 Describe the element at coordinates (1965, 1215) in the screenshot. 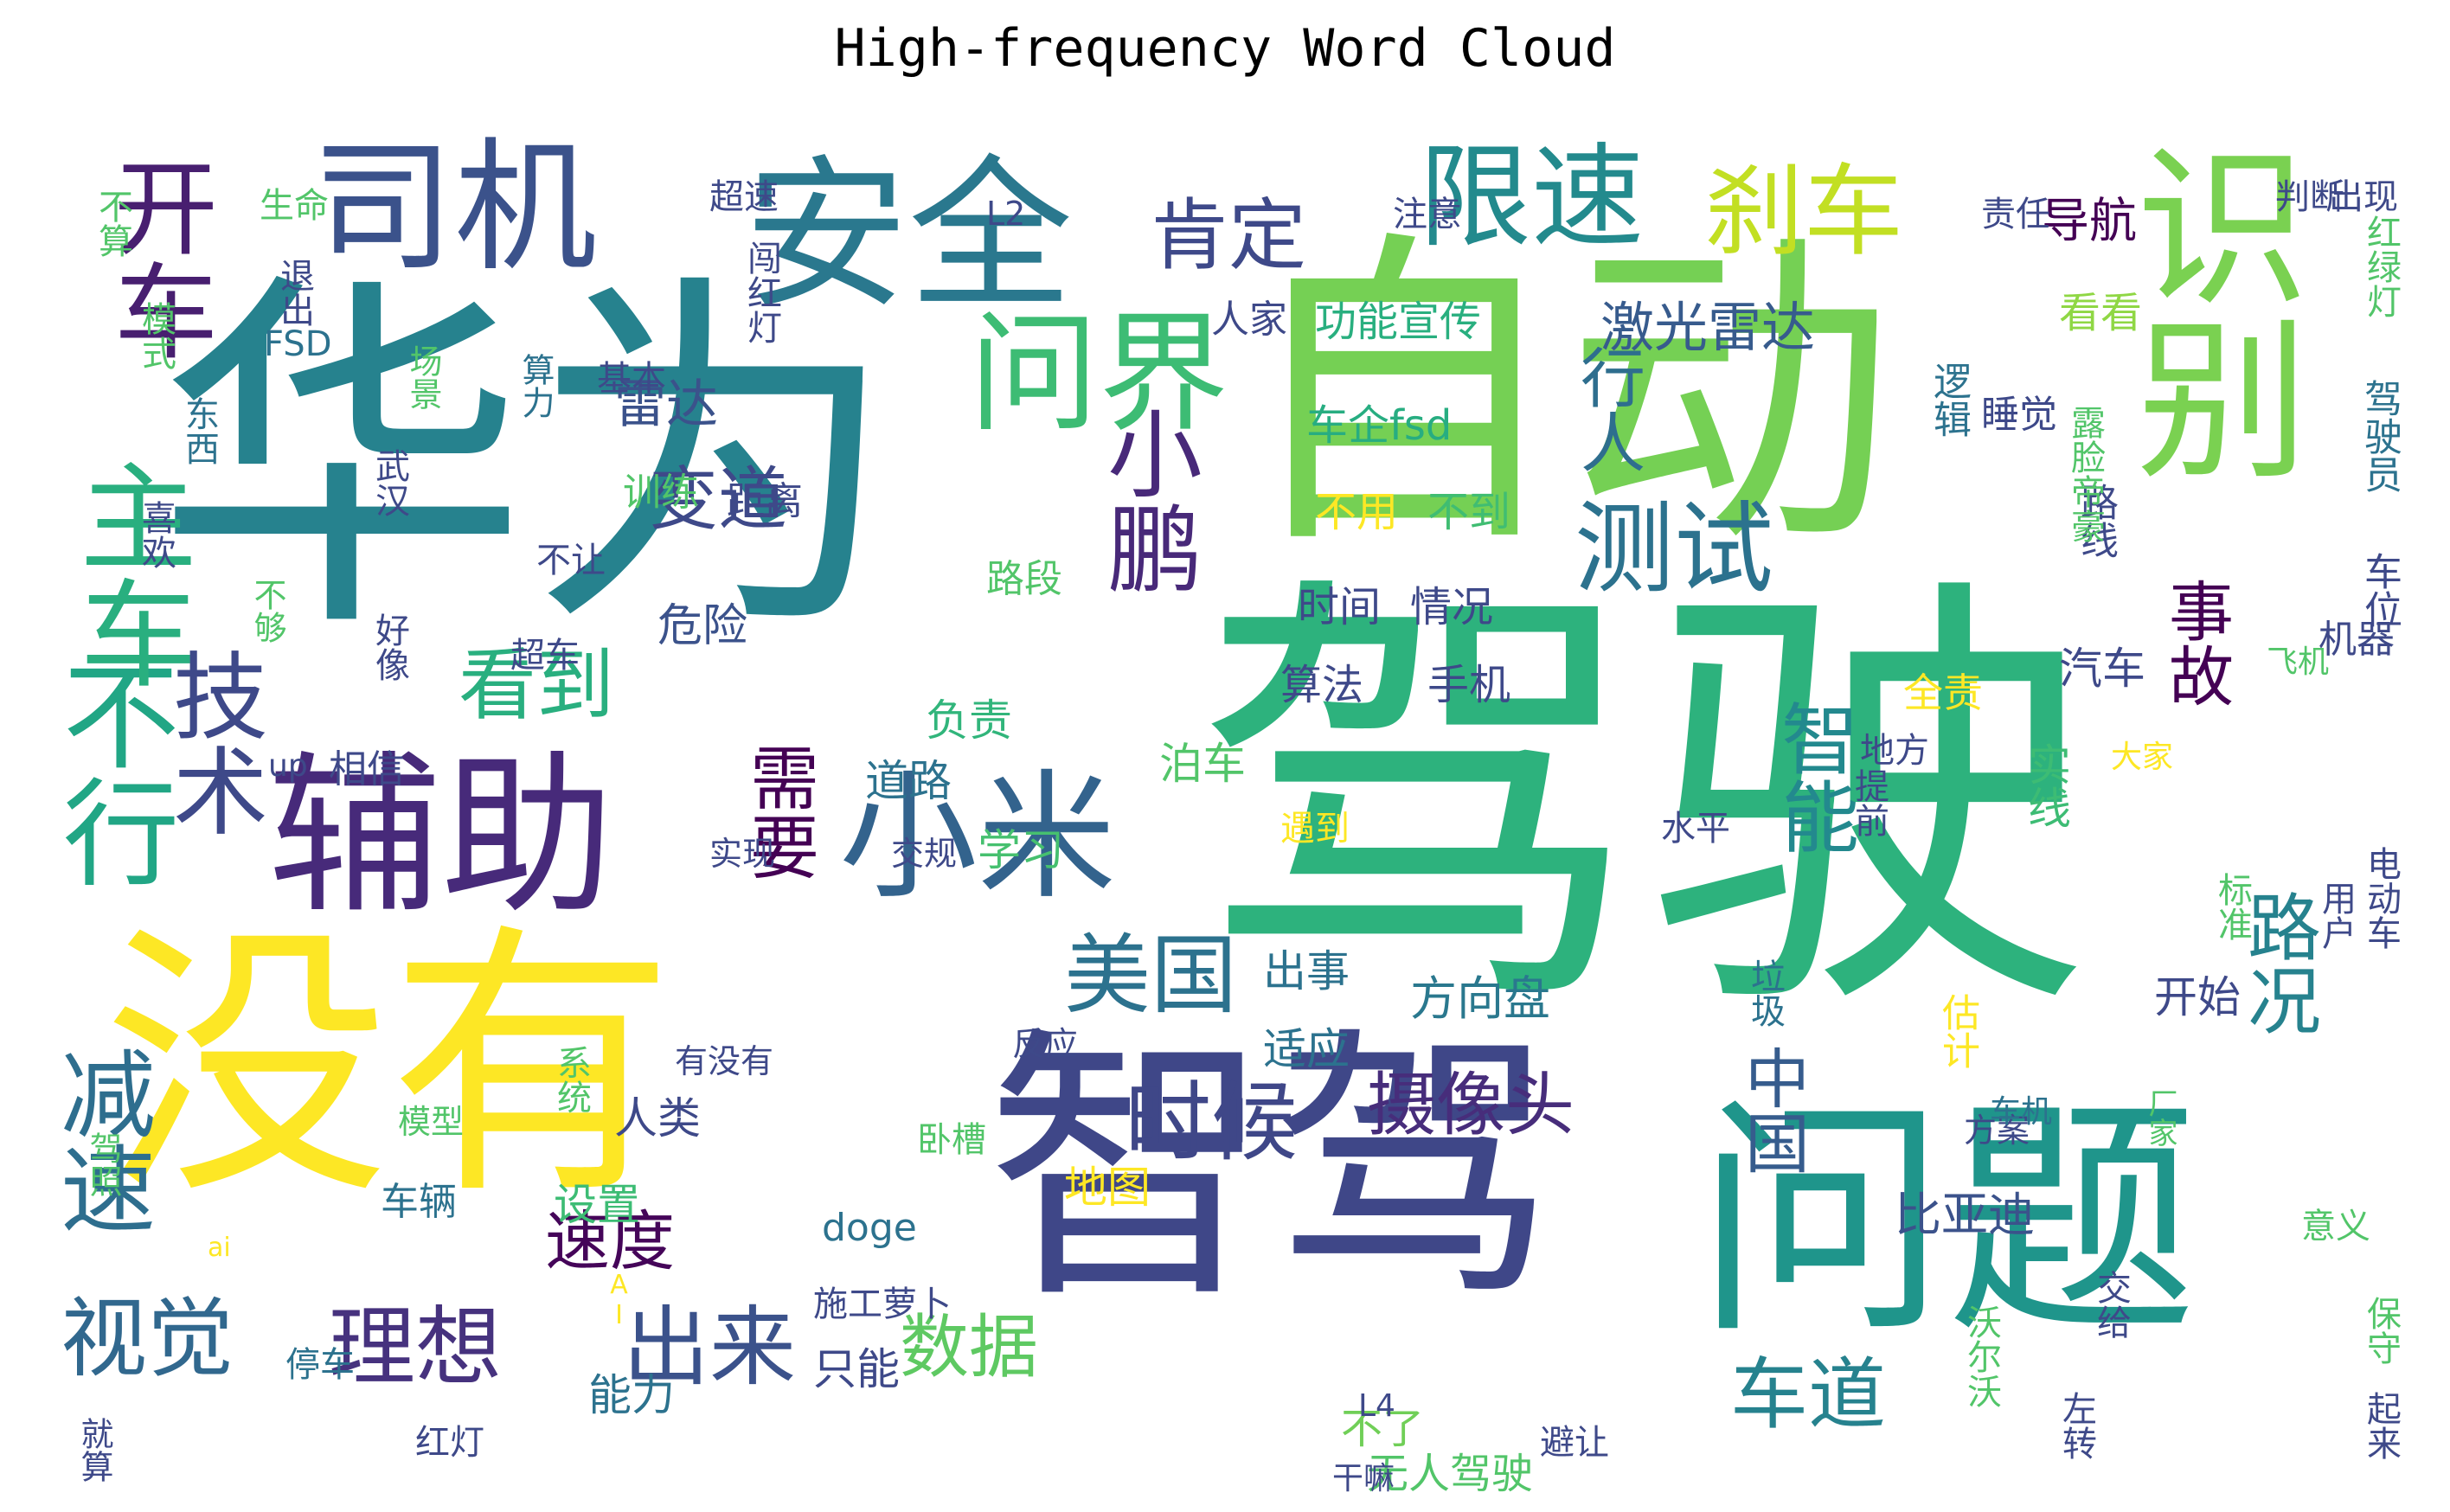

I see `word-51: 比亚迪` at that location.